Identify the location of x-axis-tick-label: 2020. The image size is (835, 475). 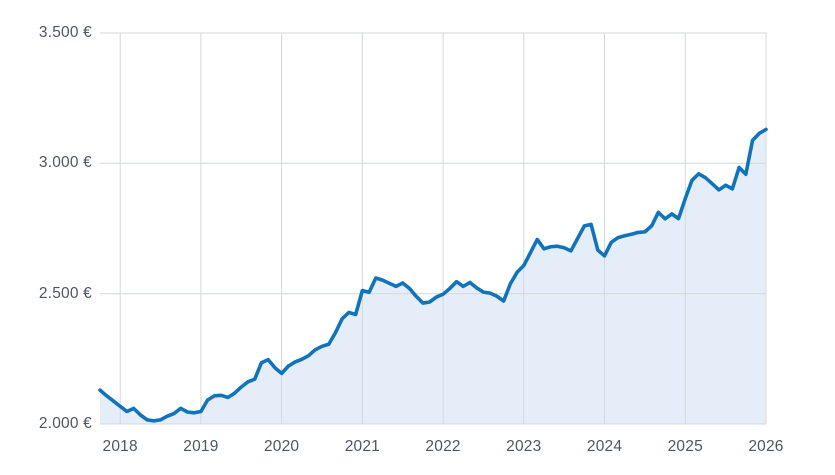
(281, 446).